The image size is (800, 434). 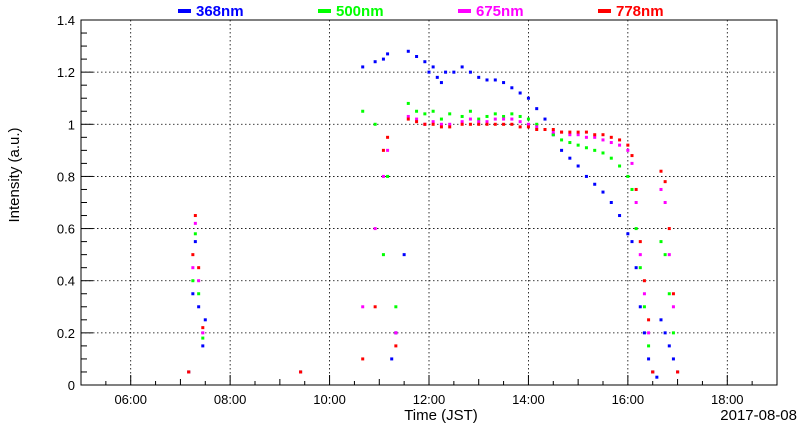 I want to click on y-tick-label: 0, so click(x=71, y=385).